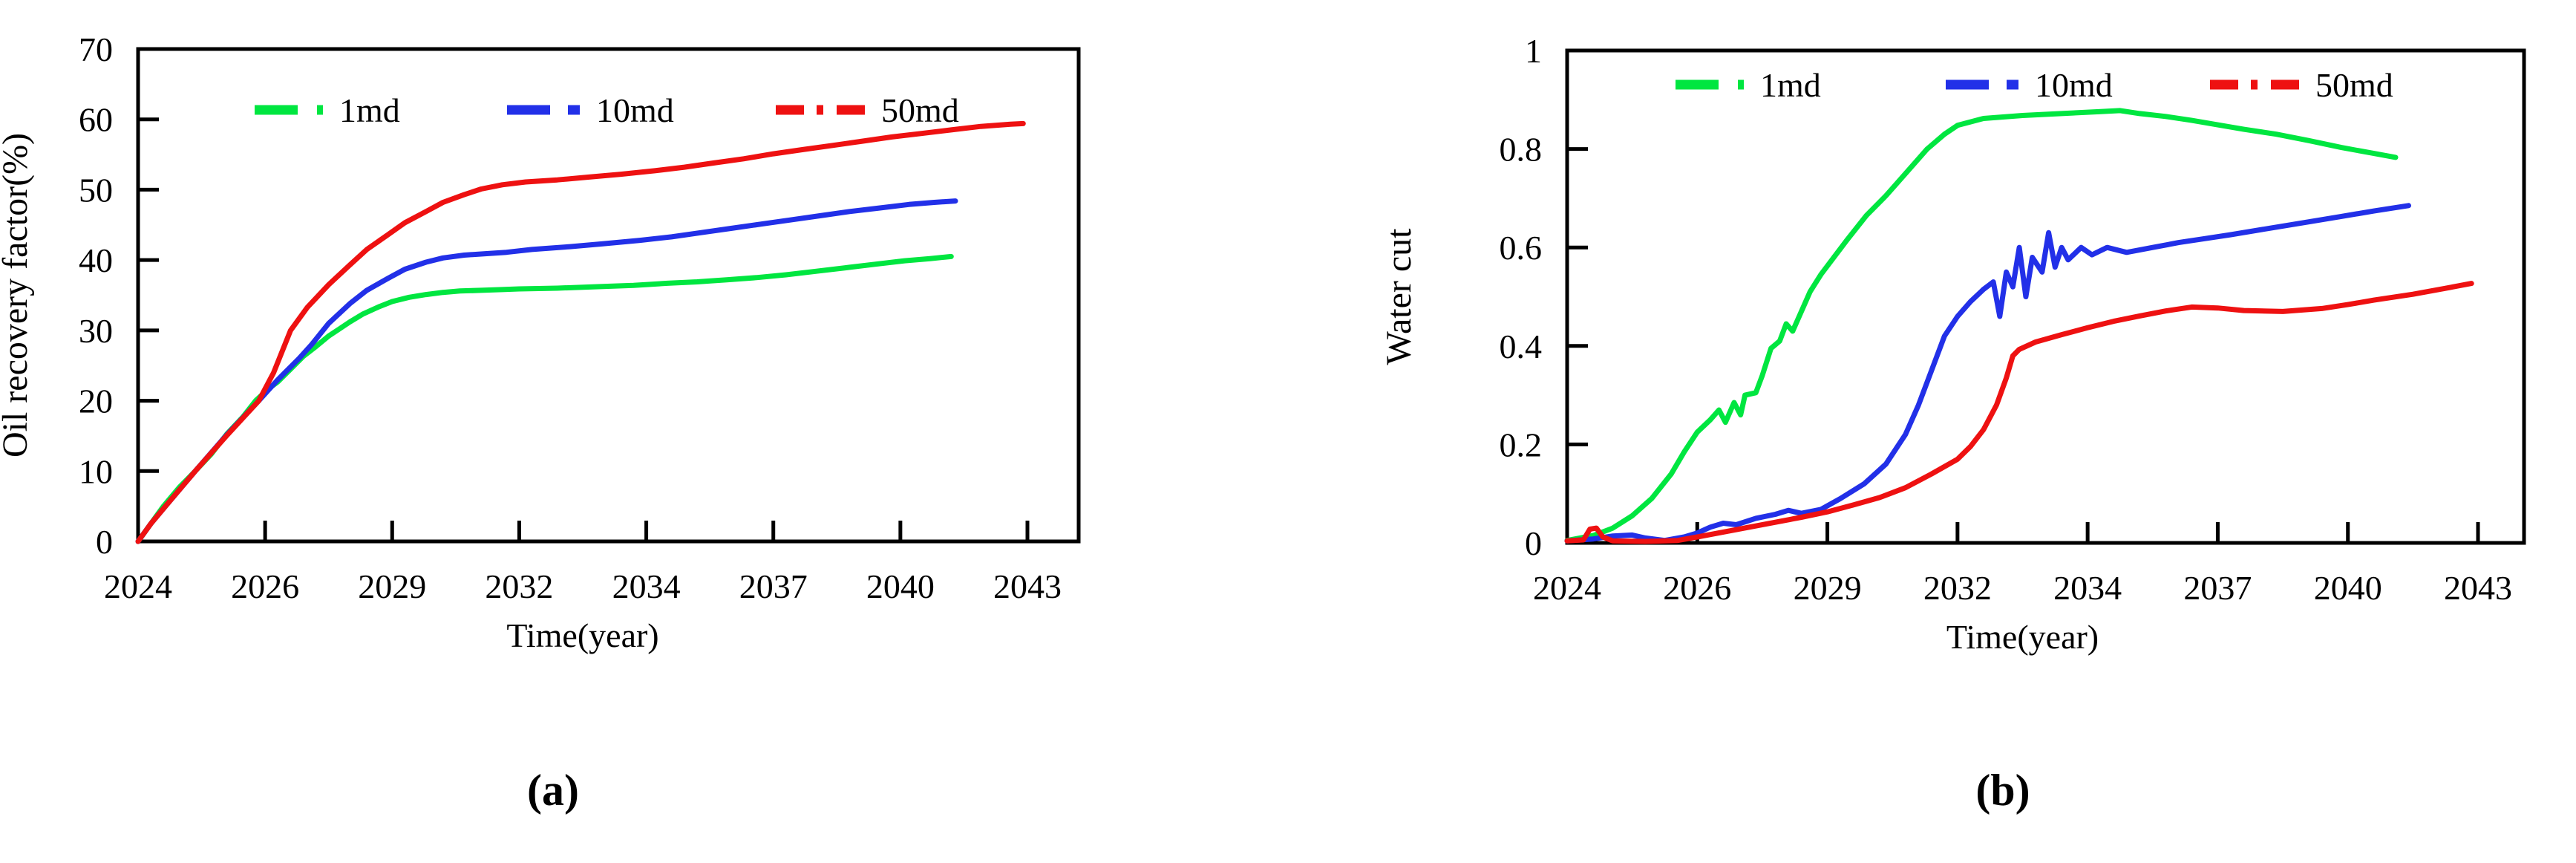 The width and height of the screenshot is (2576, 863). What do you see at coordinates (17, 295) in the screenshot?
I see `y-axis-title: Oil recovery factor(%)` at bounding box center [17, 295].